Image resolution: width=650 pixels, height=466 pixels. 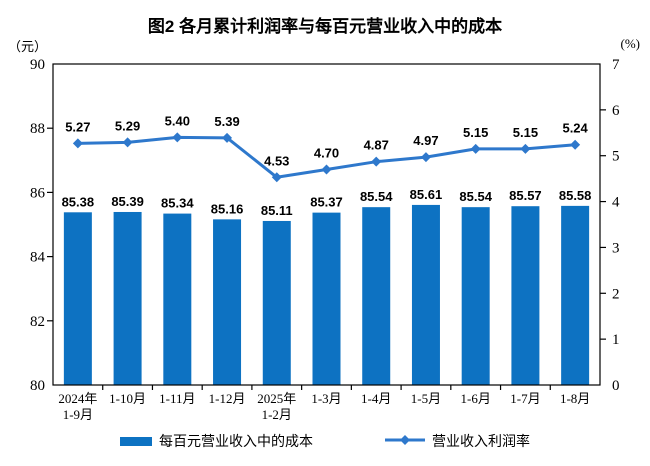 I want to click on bar-value-label: 85.58, so click(x=575, y=195).